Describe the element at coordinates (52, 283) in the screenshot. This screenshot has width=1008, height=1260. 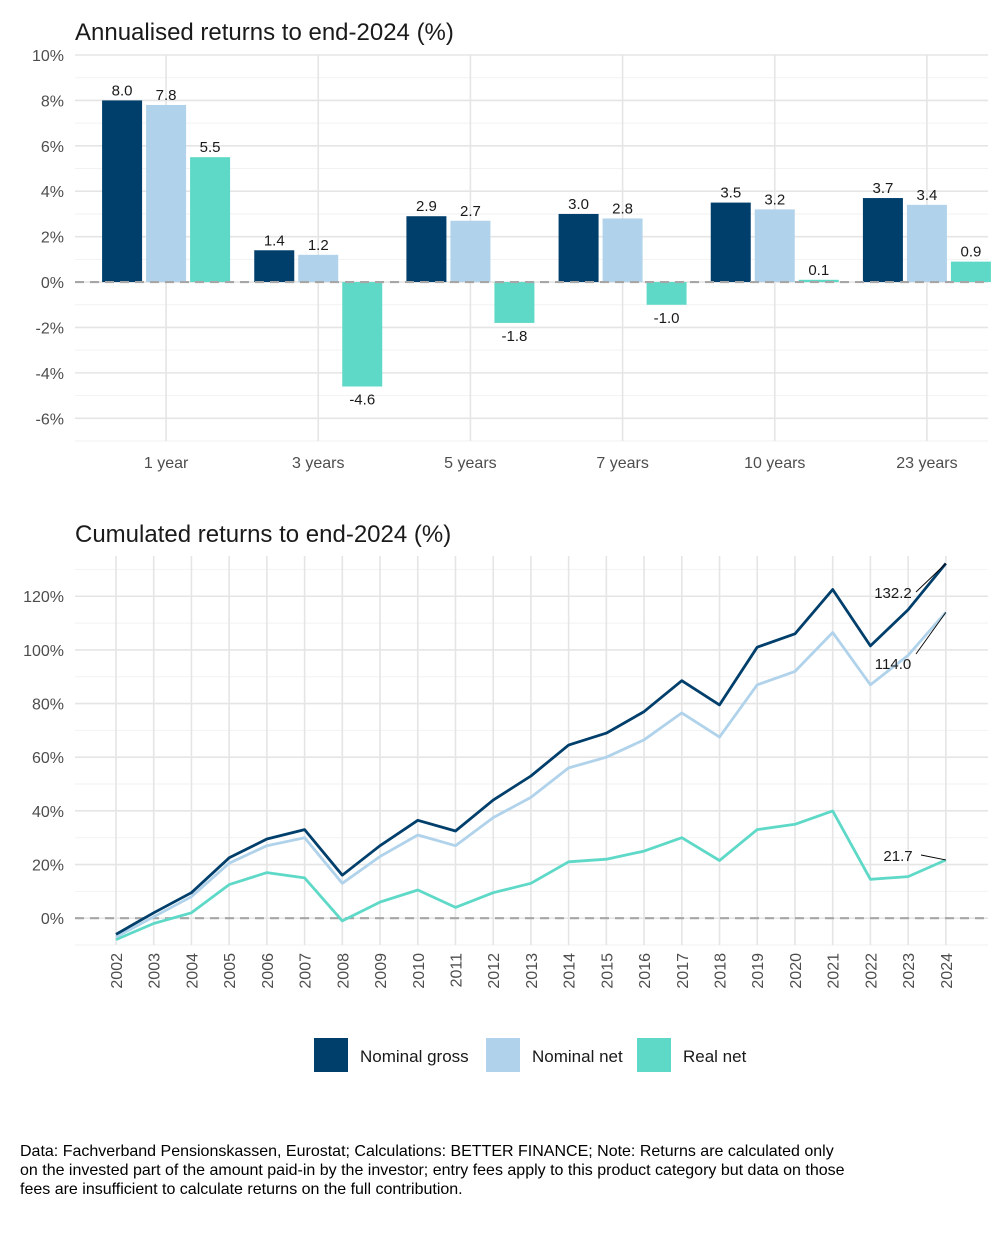
I see `bar-y-tick-label: 0%` at that location.